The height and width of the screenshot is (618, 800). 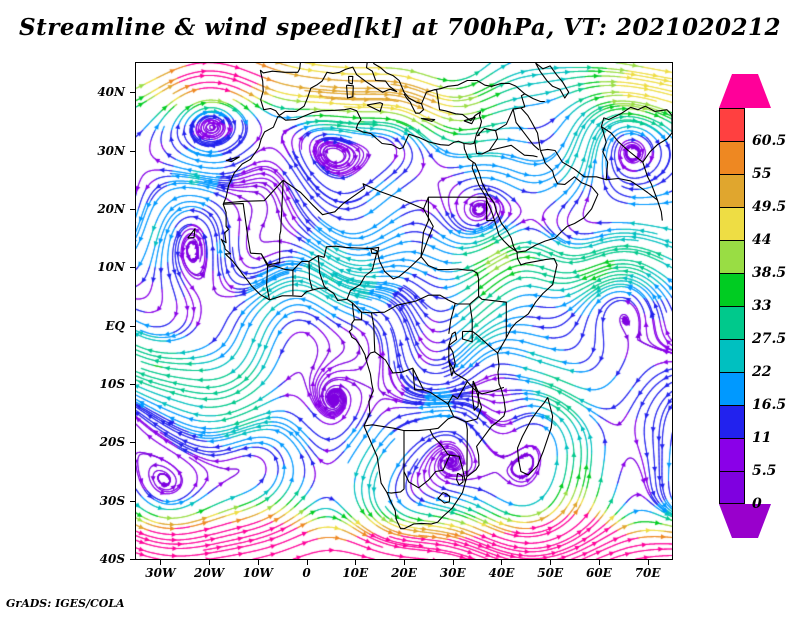 What do you see at coordinates (762, 372) in the screenshot?
I see `colorbar-tick-label: 22` at bounding box center [762, 372].